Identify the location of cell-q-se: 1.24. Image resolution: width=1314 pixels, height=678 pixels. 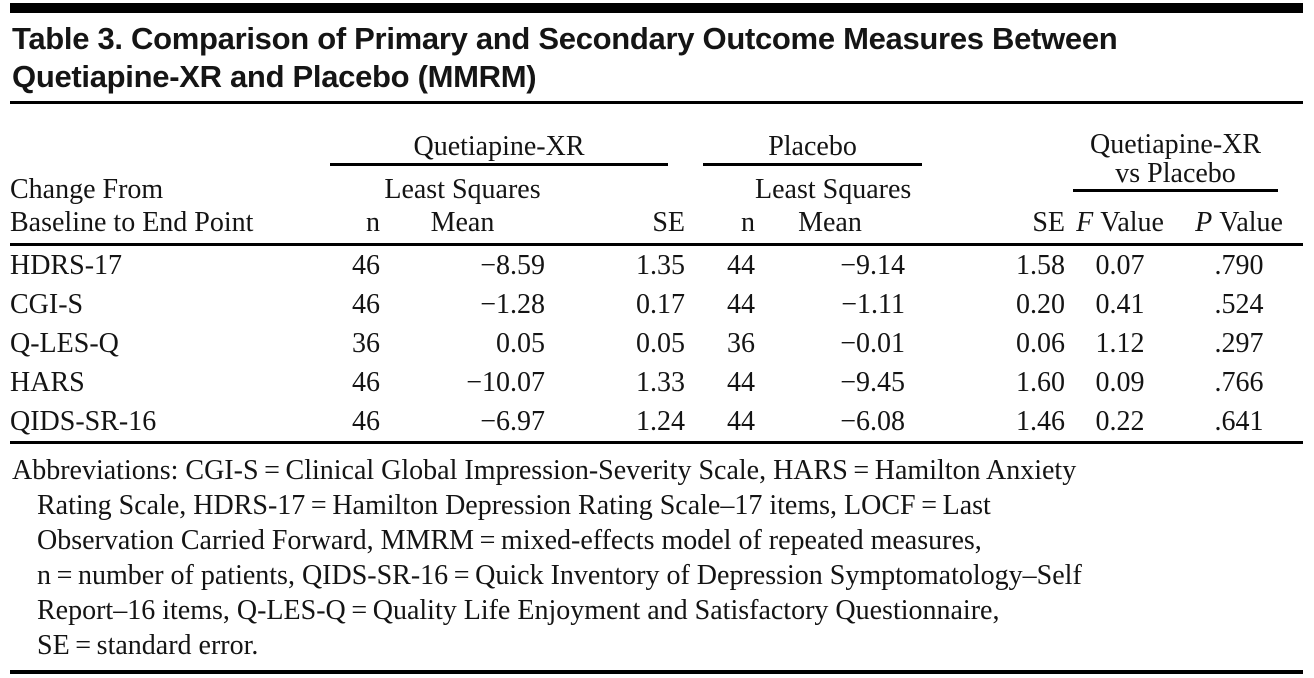
(615, 423).